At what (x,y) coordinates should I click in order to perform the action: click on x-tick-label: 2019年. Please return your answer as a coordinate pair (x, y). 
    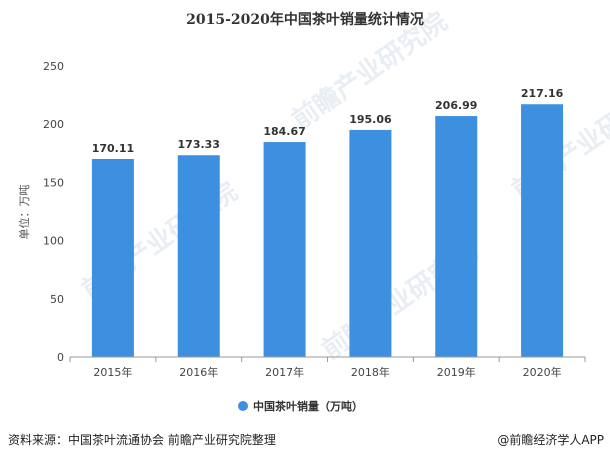
    Looking at the image, I should click on (456, 372).